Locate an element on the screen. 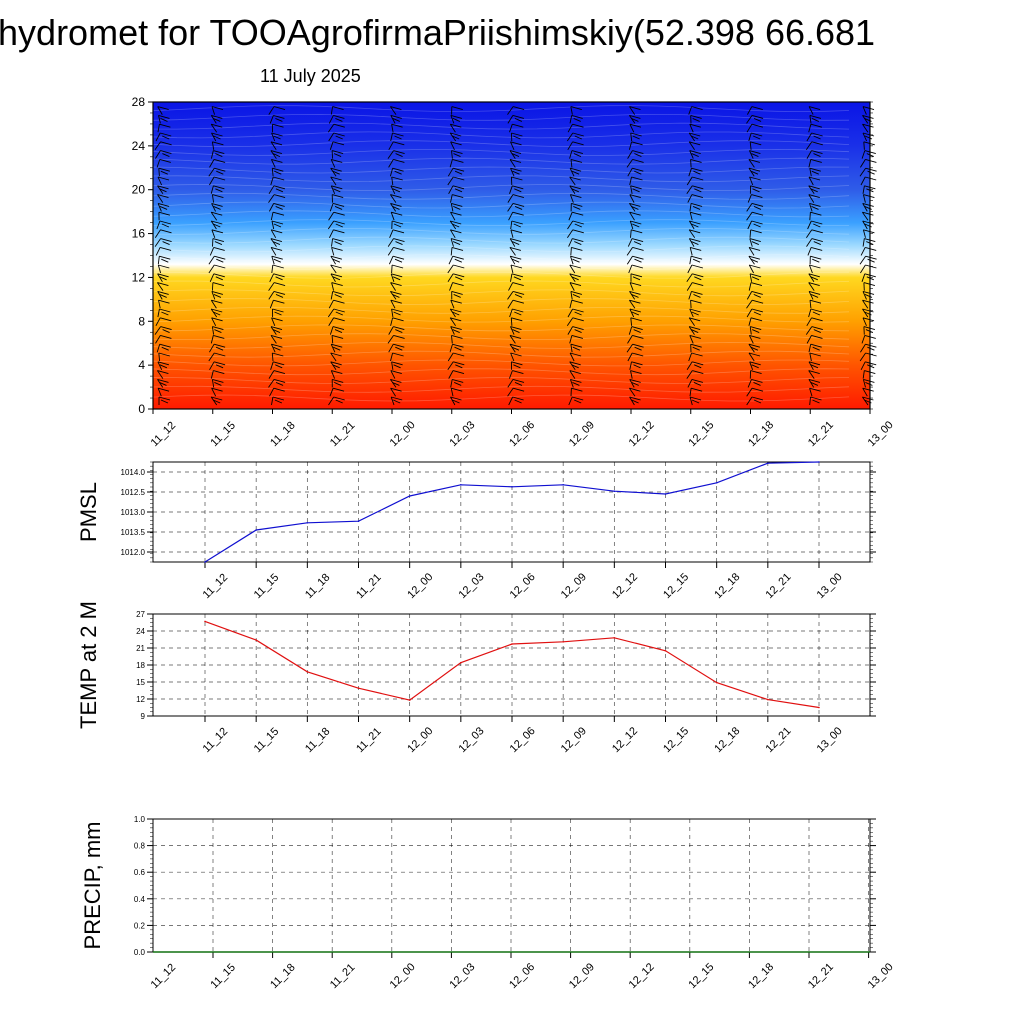 The height and width of the screenshot is (1024, 1024). x-tick-label: 11_18 is located at coordinates (318, 741).